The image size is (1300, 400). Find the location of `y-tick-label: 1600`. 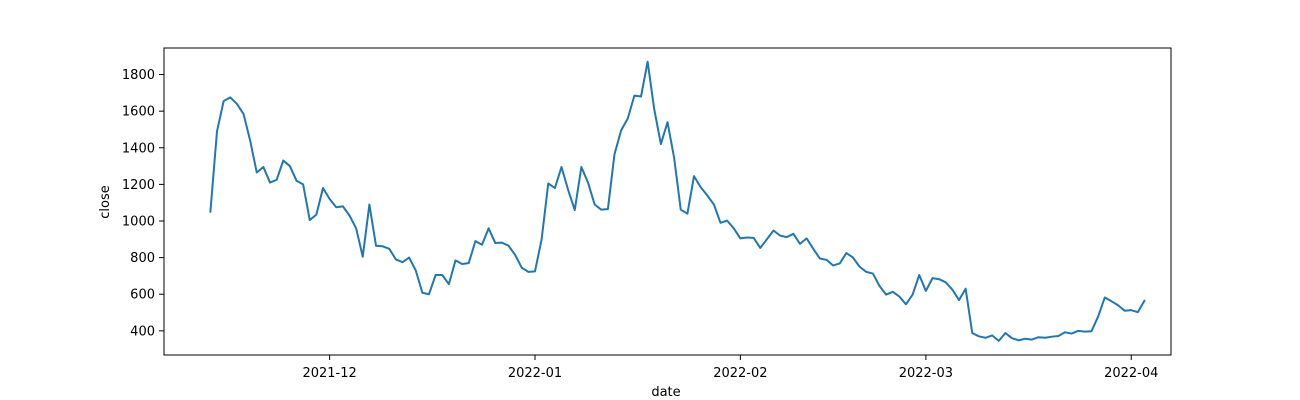

y-tick-label: 1600 is located at coordinates (138, 112).